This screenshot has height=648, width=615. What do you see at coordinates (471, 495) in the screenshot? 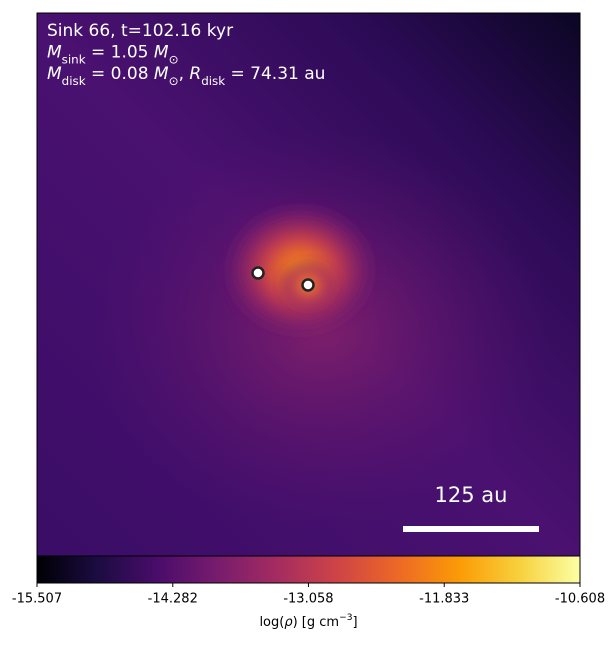
I see `scale-bar-label: 125 au` at bounding box center [471, 495].